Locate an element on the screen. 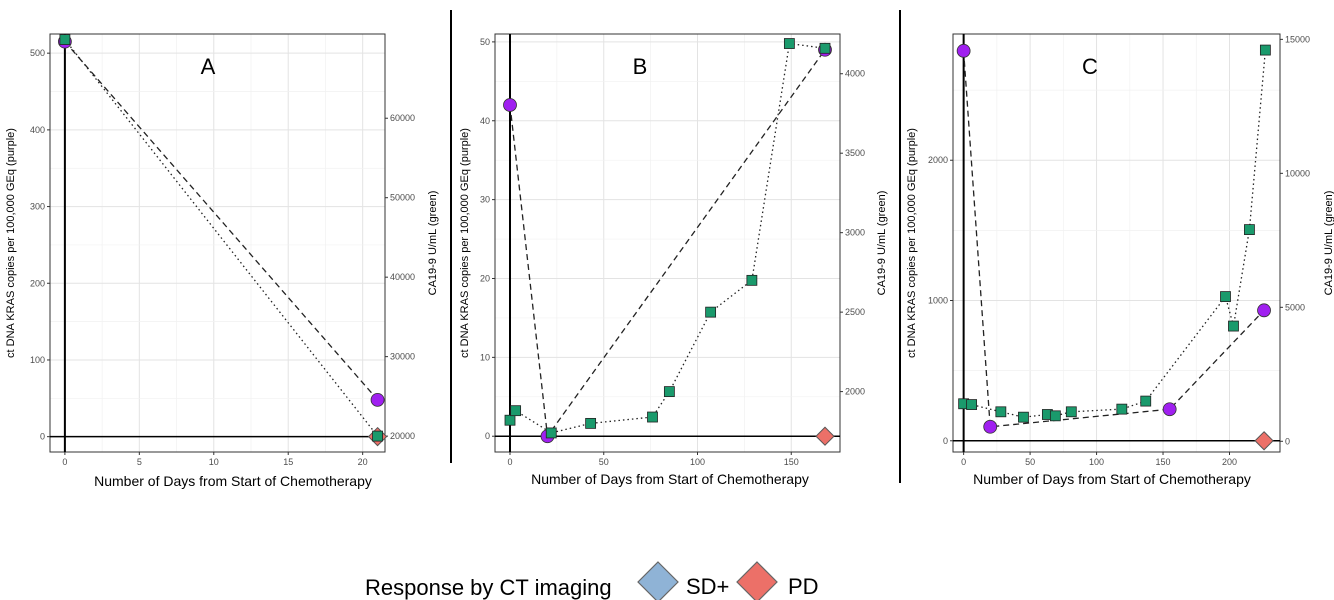 This screenshot has width=1334, height=600. y-tick-label: 30 is located at coordinates (485, 200).